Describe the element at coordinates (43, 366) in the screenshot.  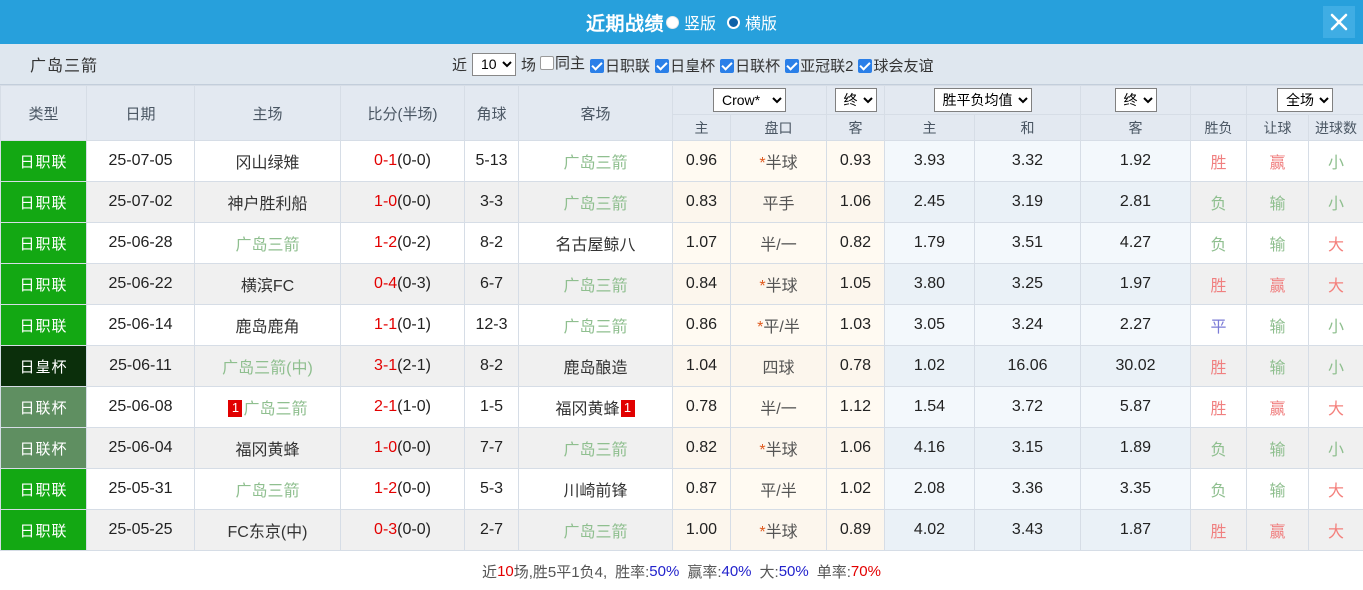
I see `league-badge-cell: 日皇杯` at that location.